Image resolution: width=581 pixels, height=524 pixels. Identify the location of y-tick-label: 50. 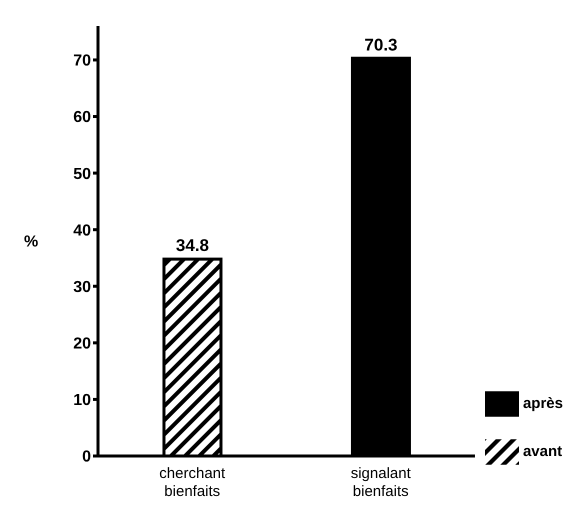
(82, 174).